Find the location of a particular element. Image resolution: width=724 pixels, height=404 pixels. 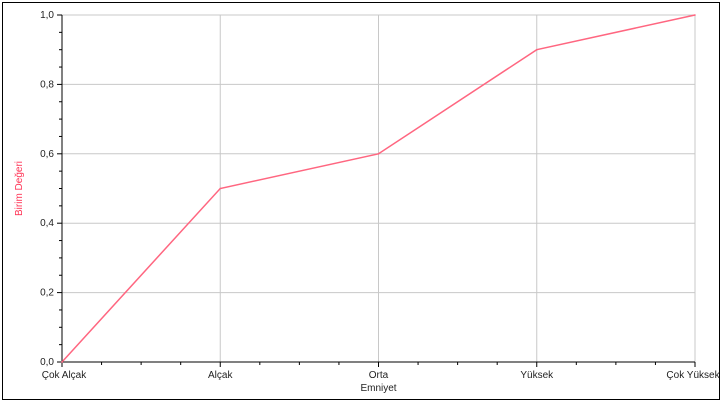

x-axis-title: Emniyet is located at coordinates (378, 388).